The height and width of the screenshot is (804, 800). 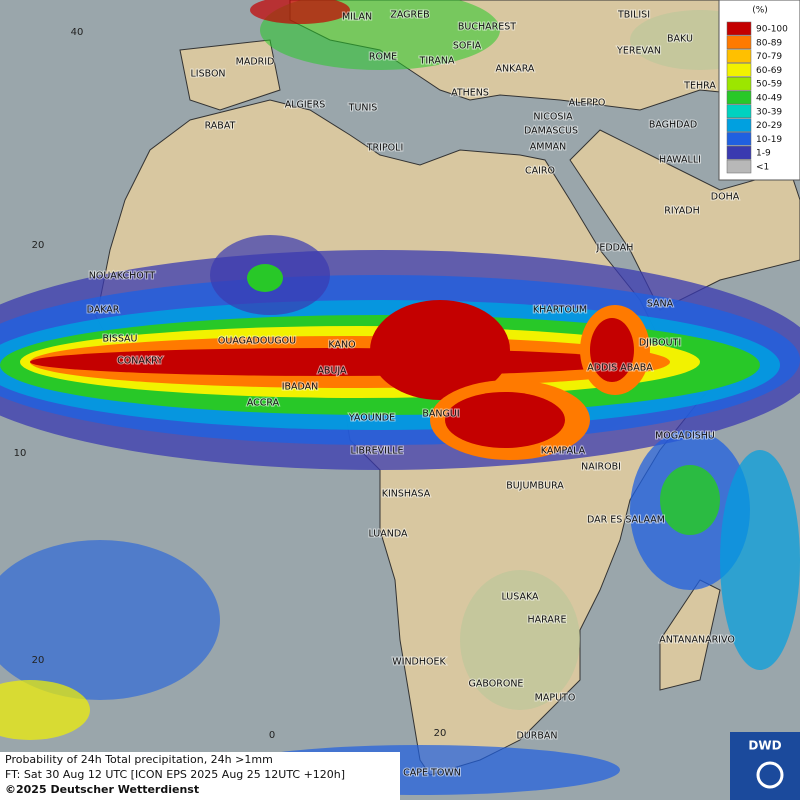 I want to click on legend-unit: (%), so click(x=760, y=11).